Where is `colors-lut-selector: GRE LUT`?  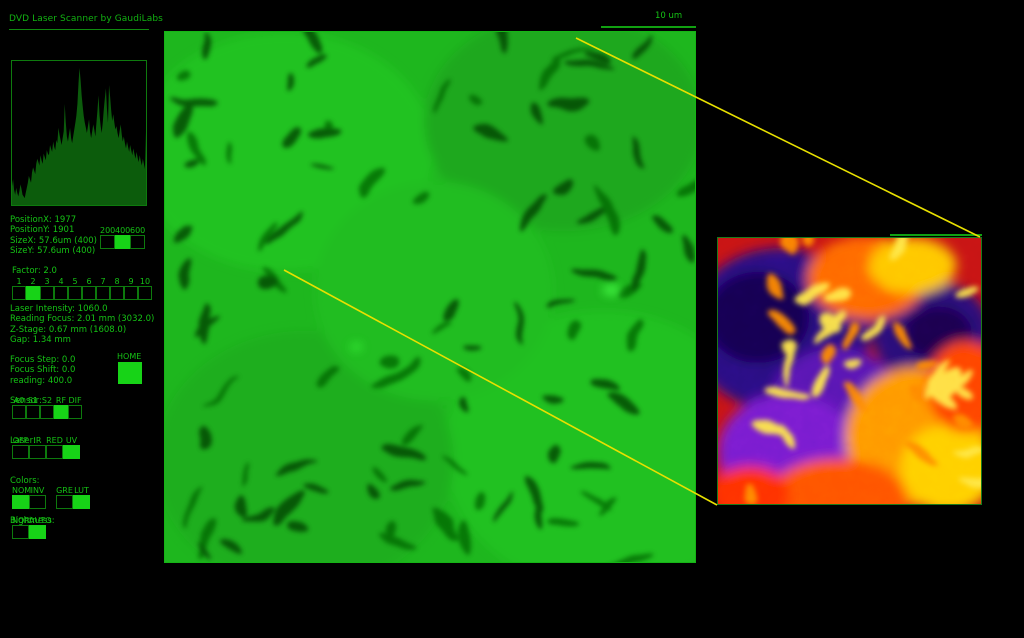
colors-lut-selector: GRE LUT is located at coordinates (73, 497).